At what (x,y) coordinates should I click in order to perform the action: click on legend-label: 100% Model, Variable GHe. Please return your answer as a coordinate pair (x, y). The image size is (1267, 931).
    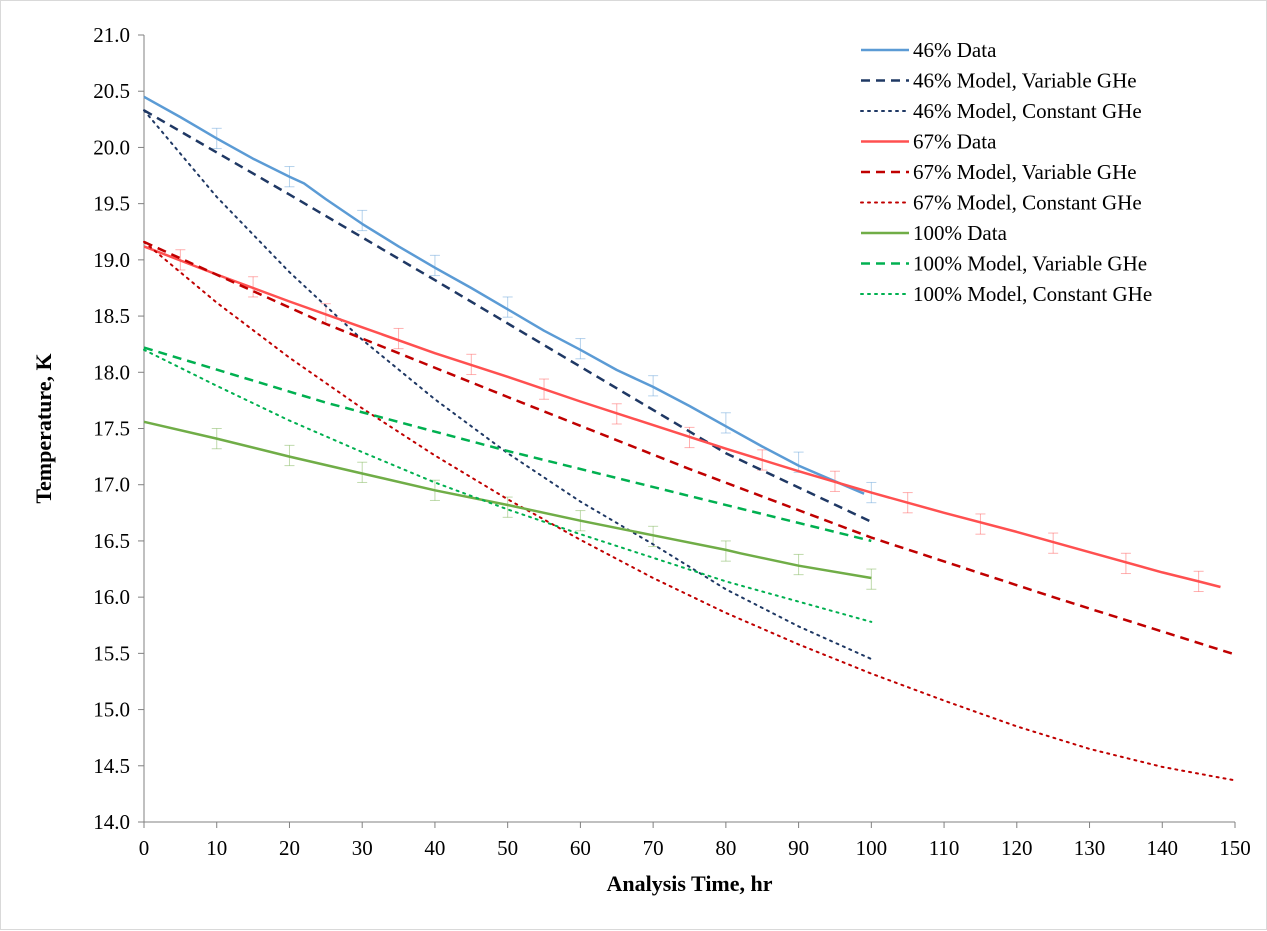
    Looking at the image, I should click on (1030, 264).